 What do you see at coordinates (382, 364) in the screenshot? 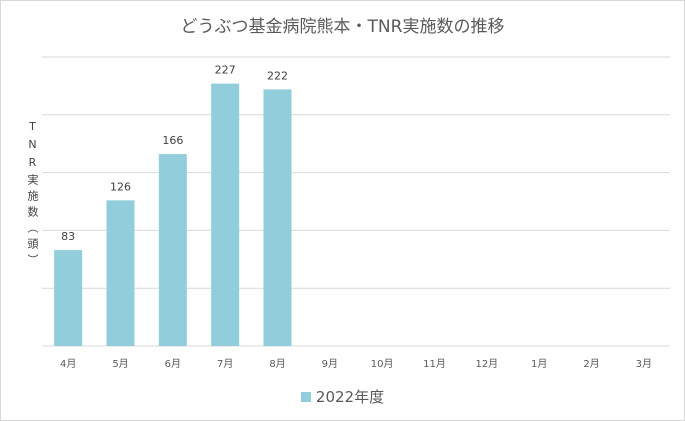
I see `x-tick-label: 10月` at bounding box center [382, 364].